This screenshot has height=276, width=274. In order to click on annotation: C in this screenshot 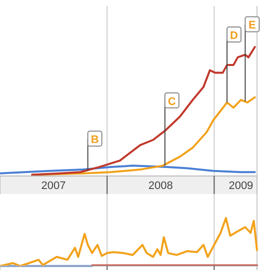, I will do `click(172, 102)`.